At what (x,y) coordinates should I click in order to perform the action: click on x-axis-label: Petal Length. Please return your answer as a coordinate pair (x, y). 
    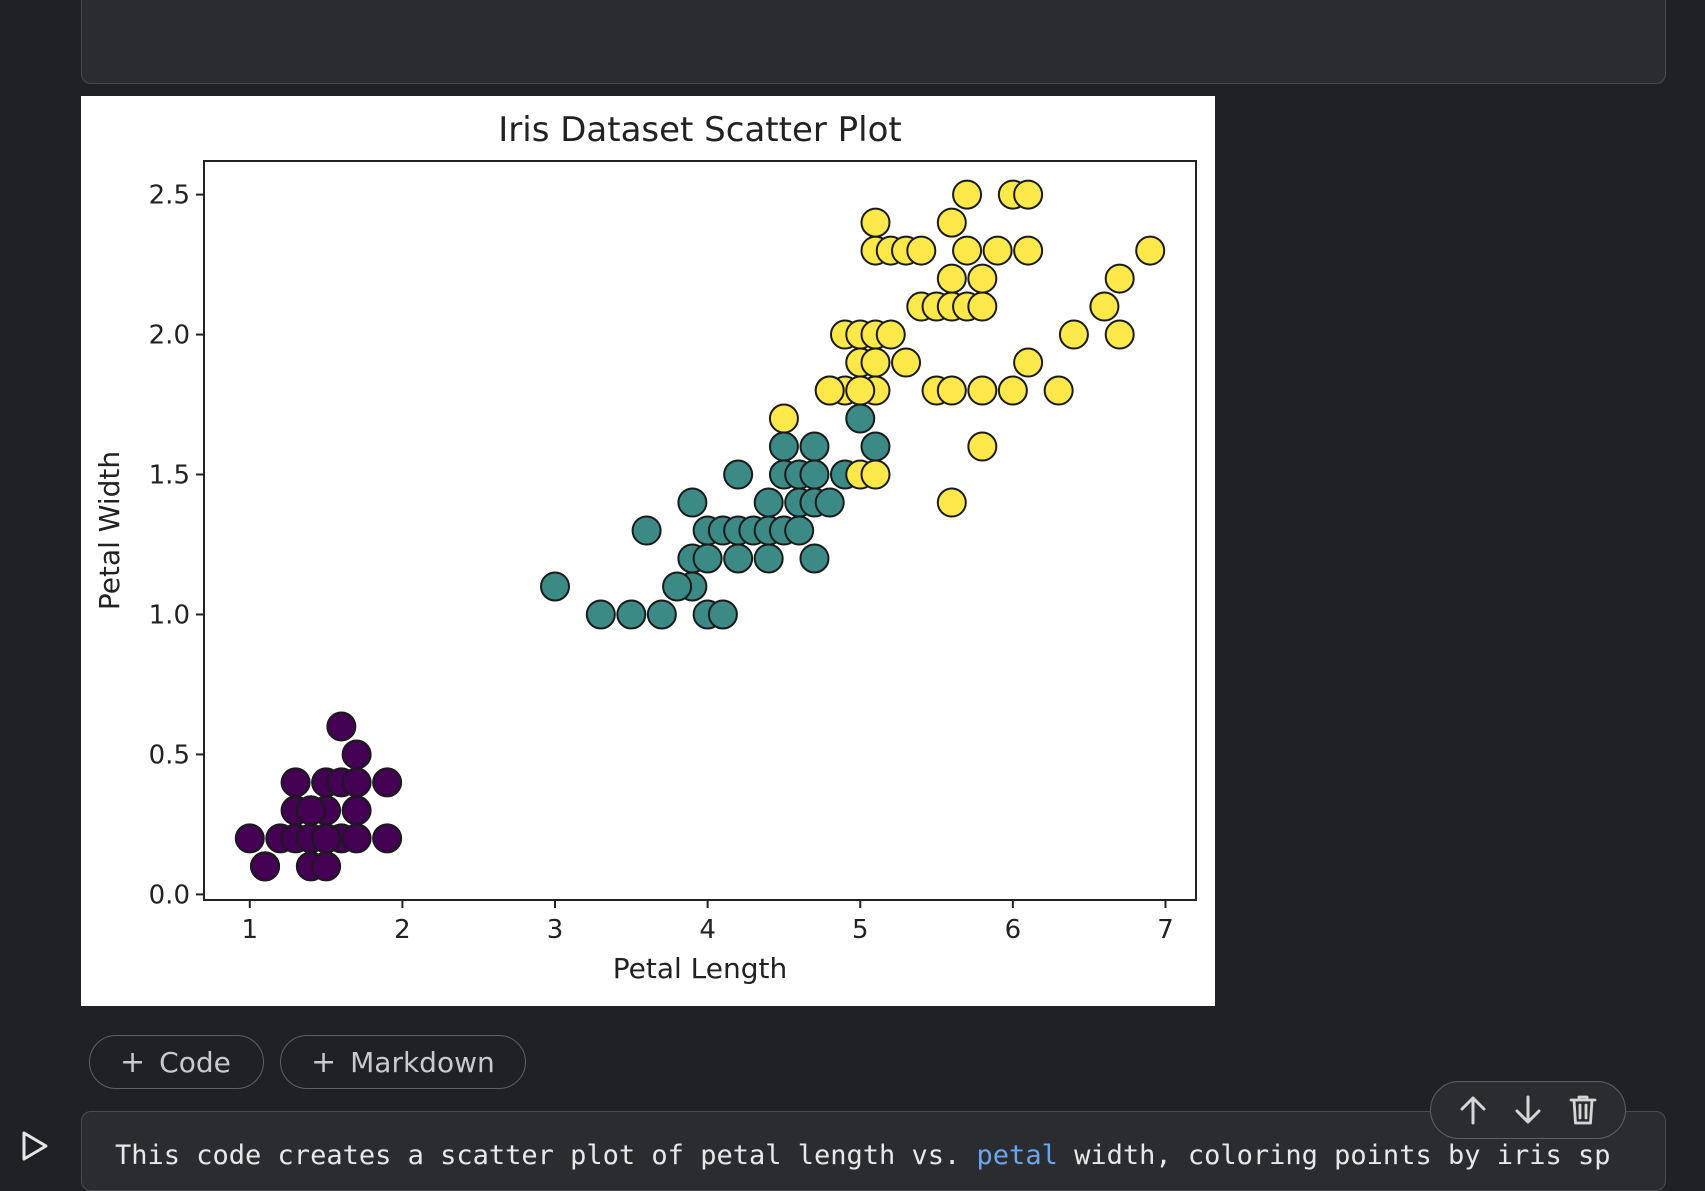
    Looking at the image, I should click on (700, 968).